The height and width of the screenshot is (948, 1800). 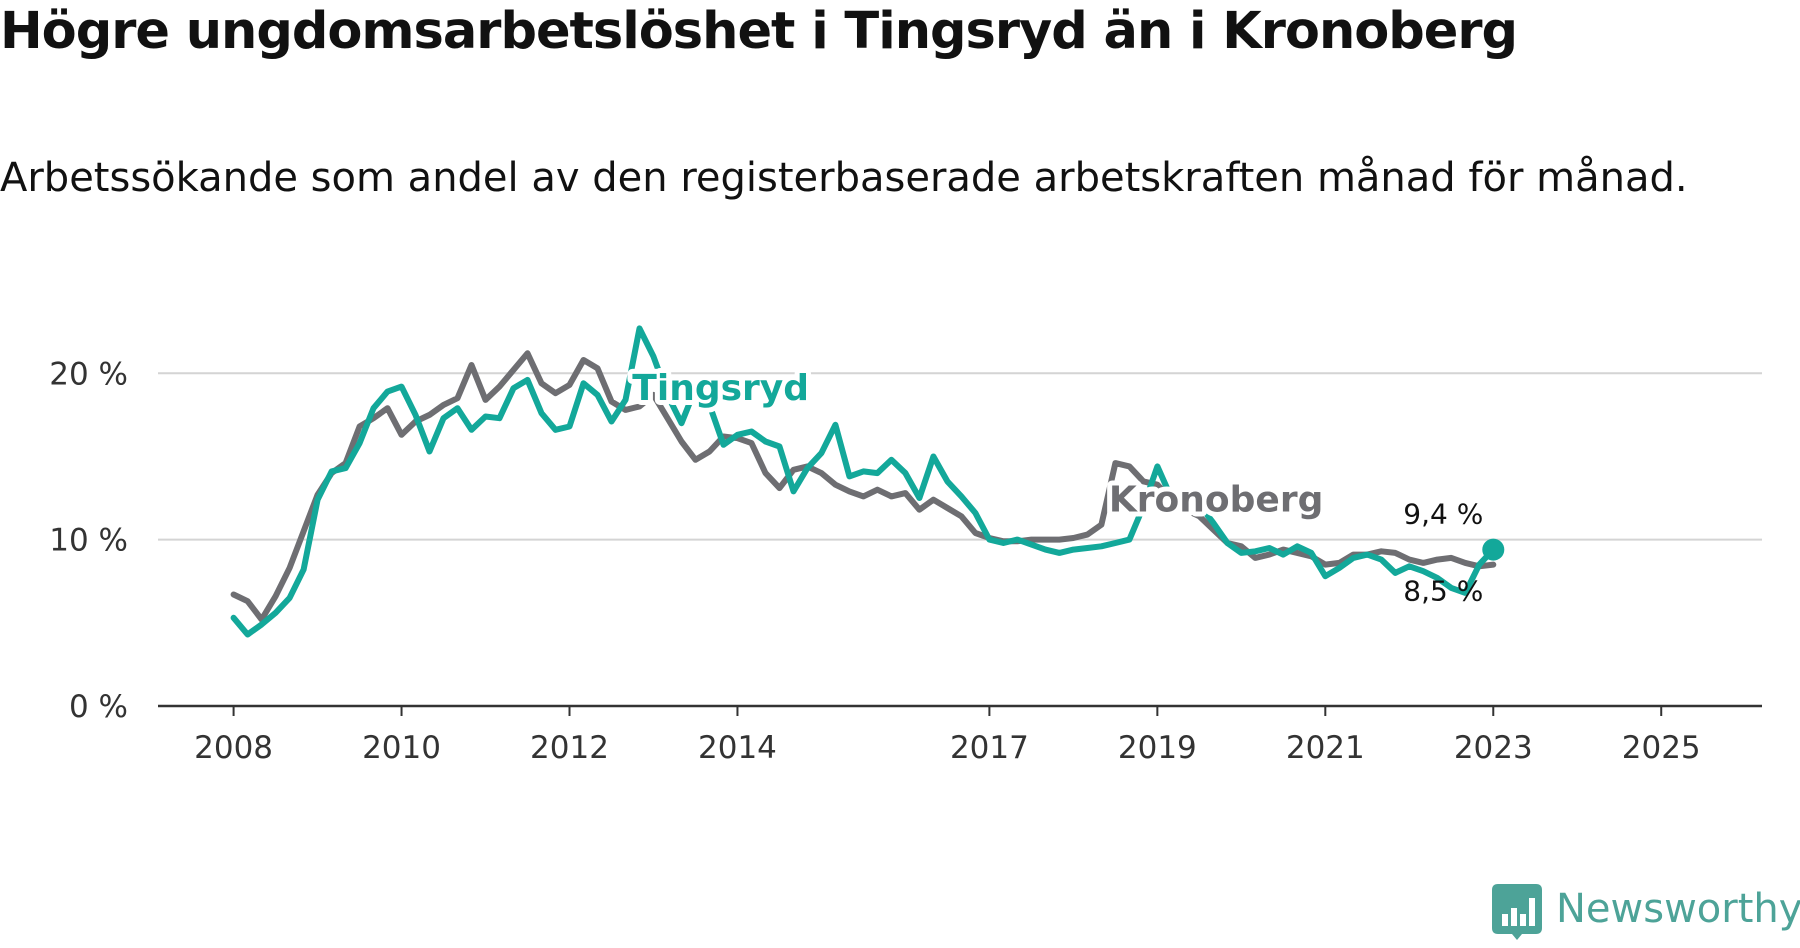 I want to click on series-label-halo: Kronoberg, so click(x=1216, y=500).